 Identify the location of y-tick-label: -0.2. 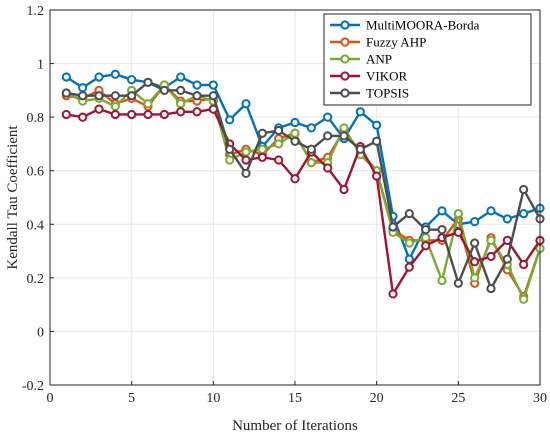
(33, 386).